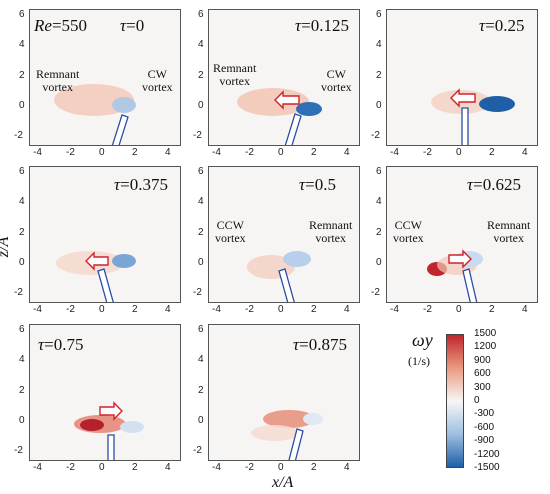  Describe the element at coordinates (283, 482) in the screenshot. I see `x-axis-label: x/A` at that location.